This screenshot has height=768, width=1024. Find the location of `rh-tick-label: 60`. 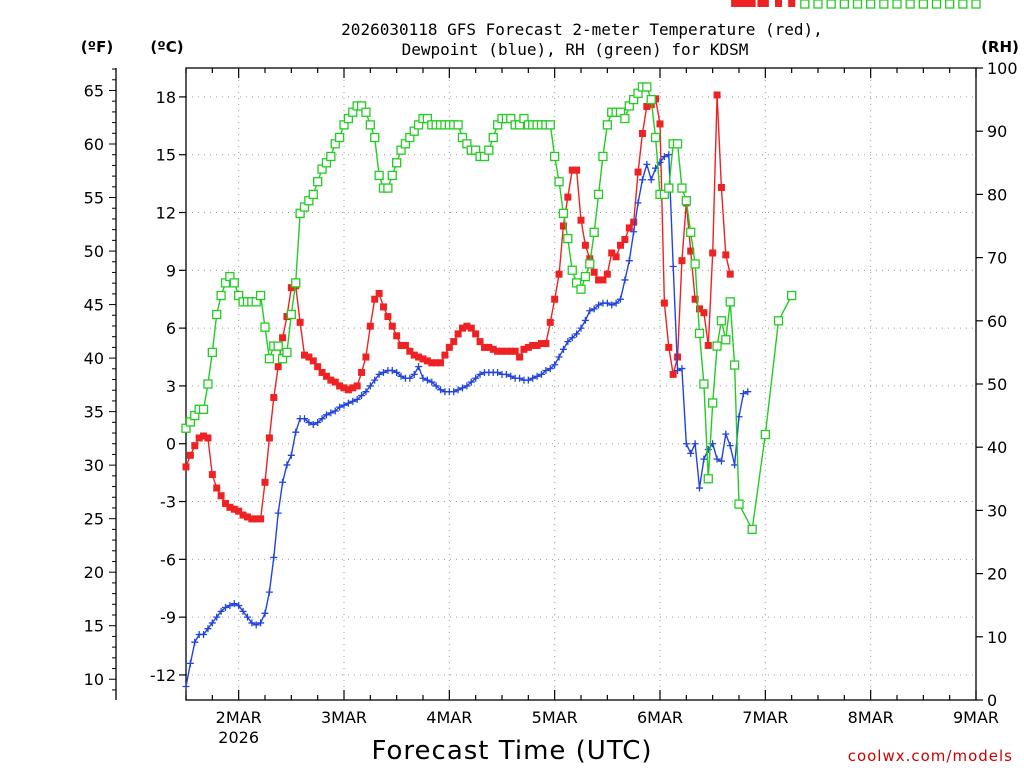

rh-tick-label: 60 is located at coordinates (997, 321).